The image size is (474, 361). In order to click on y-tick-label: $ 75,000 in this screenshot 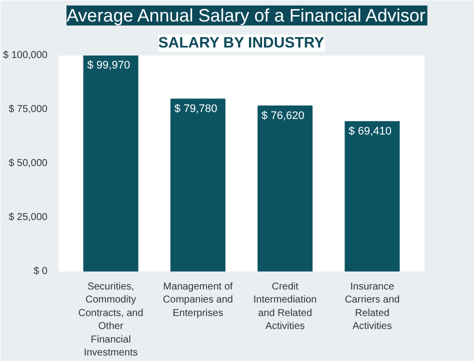, I will do `click(28, 109)`.